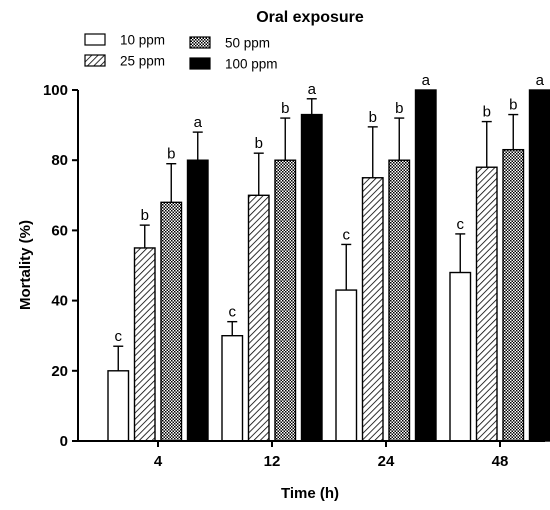 The height and width of the screenshot is (510, 550). What do you see at coordinates (95, 60) in the screenshot?
I see `legend-swatch-25-ppm` at bounding box center [95, 60].